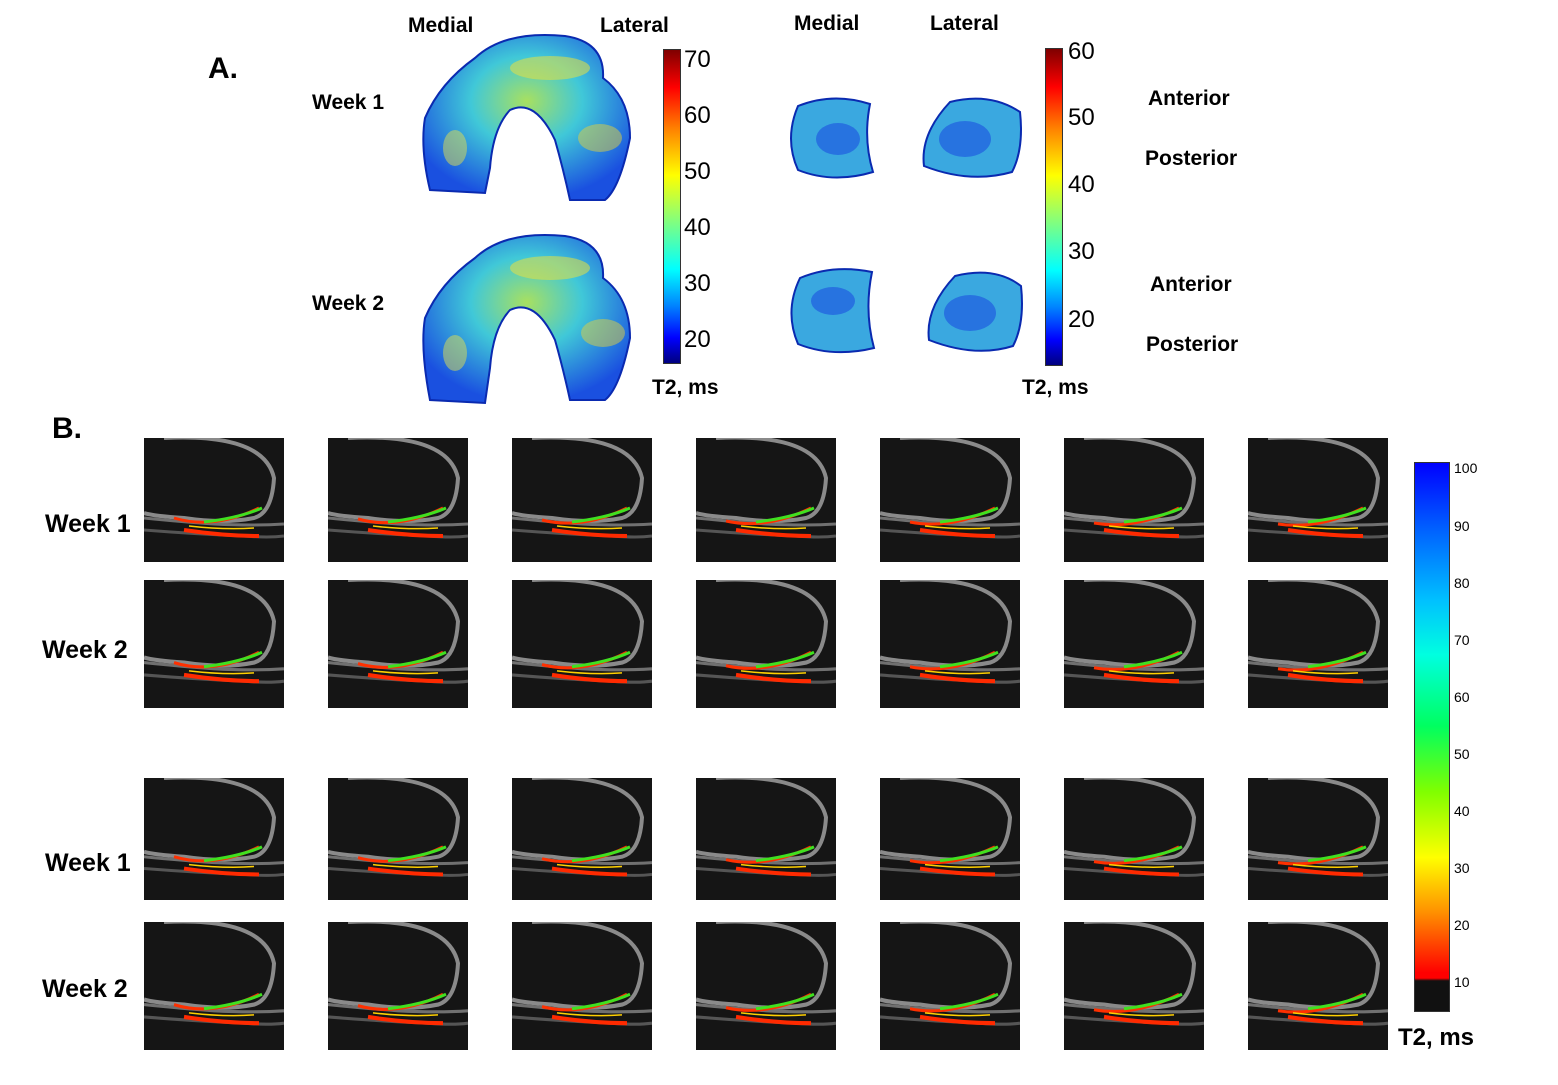 This screenshot has height=1085, width=1558. What do you see at coordinates (766, 986) in the screenshot?
I see `mri-thumbnail-r4-c4` at bounding box center [766, 986].